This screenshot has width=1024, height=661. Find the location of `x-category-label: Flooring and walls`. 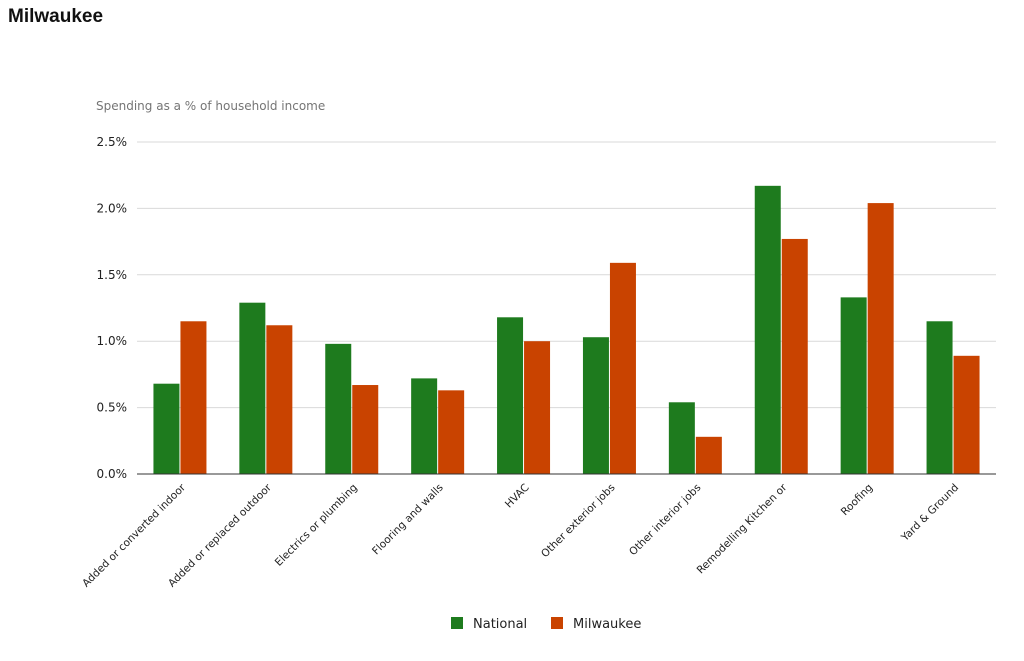

x-category-label: Flooring and walls is located at coordinates (408, 520).